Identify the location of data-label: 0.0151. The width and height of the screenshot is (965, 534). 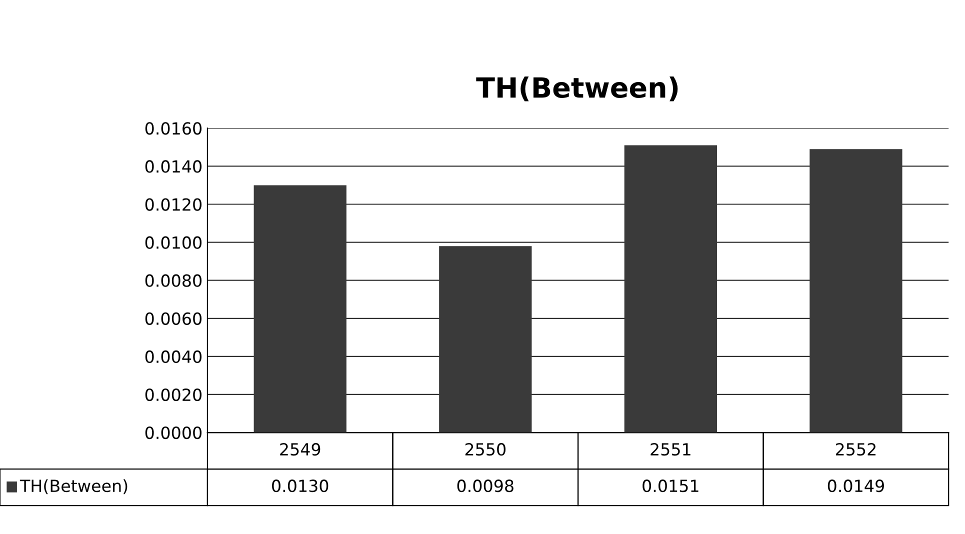
(670, 486).